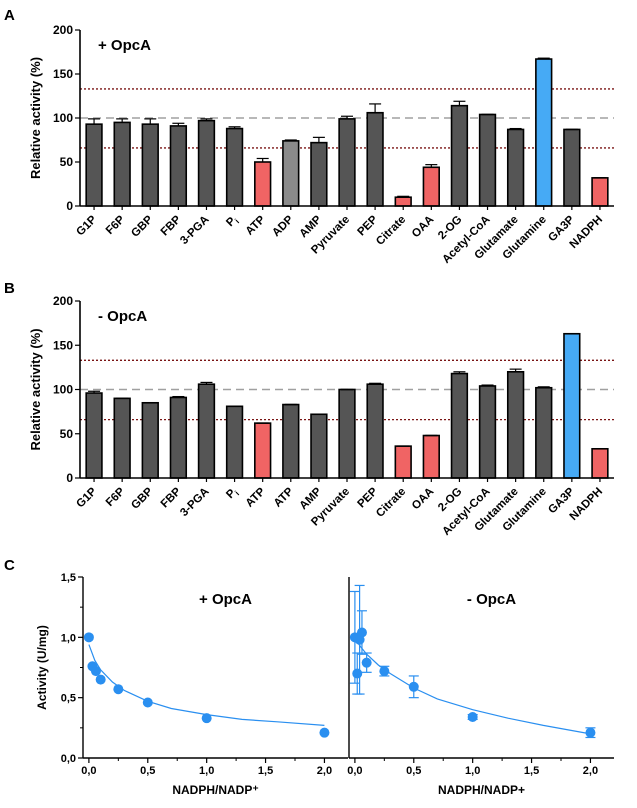 This screenshot has height=808, width=637. Describe the element at coordinates (42, 667) in the screenshot. I see `y-axis-title: Activity (U/mg)` at that location.